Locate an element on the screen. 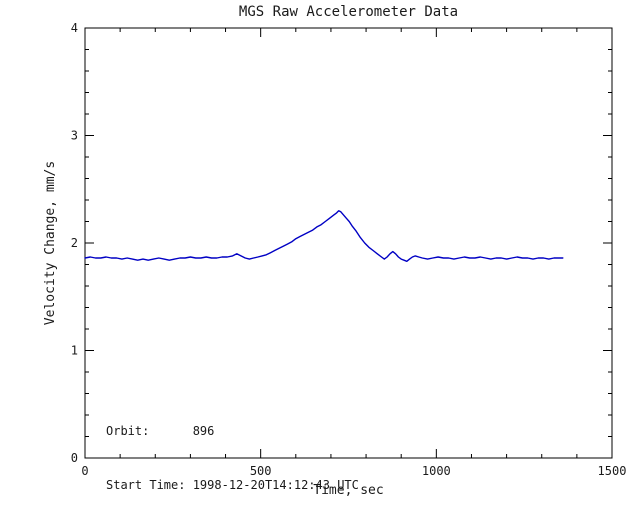  y-tick-label: 2 is located at coordinates (74, 243).